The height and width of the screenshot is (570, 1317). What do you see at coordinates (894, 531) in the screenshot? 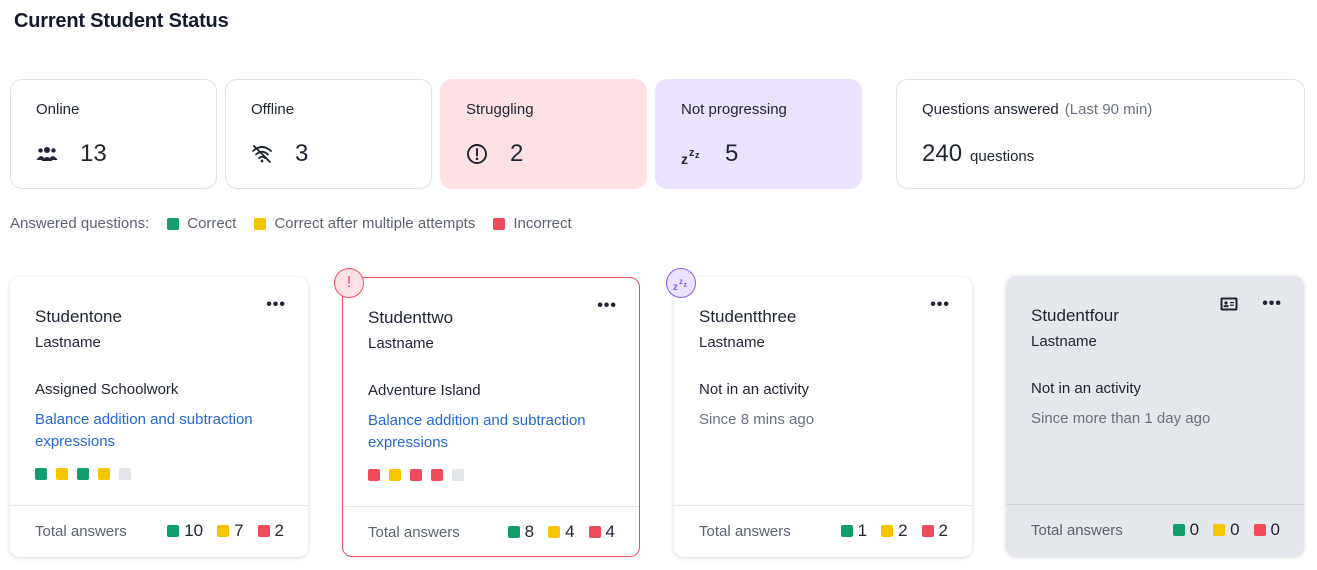
I see `multi-count: 2` at bounding box center [894, 531].